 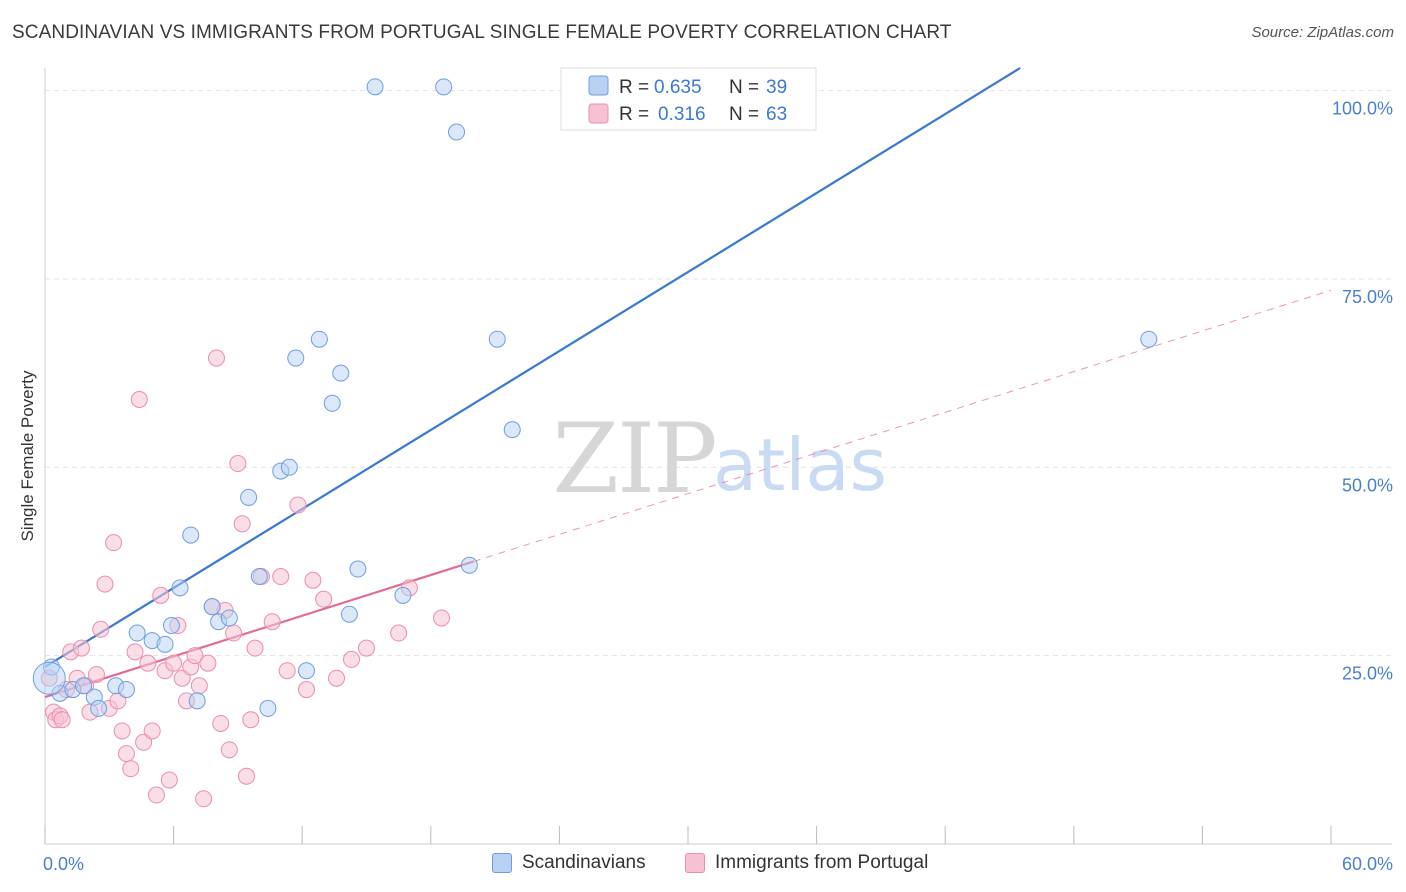 I want to click on legend-r-value-1: 0.635, so click(x=678, y=87).